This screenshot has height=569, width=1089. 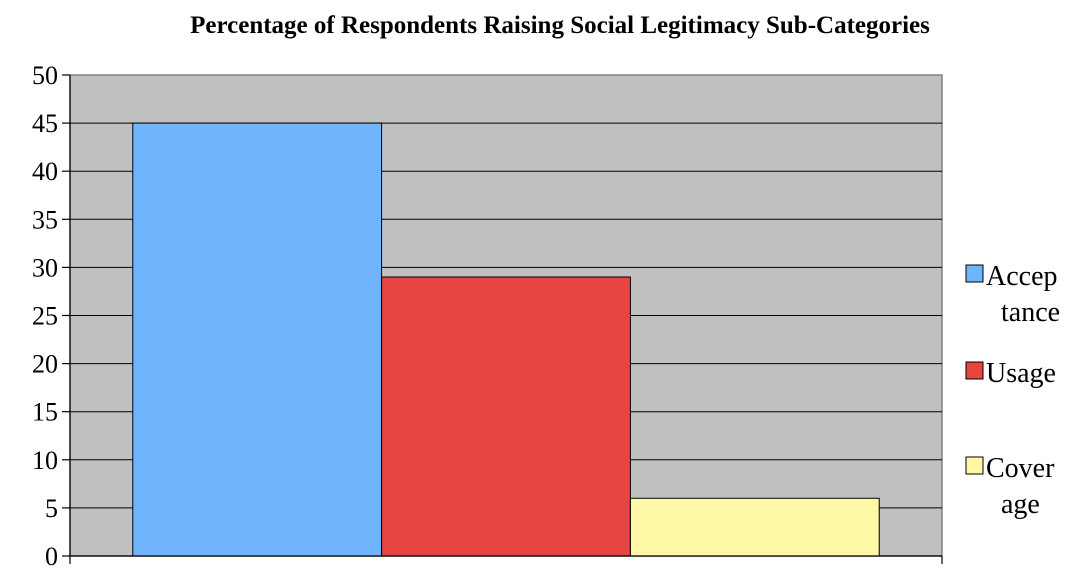 What do you see at coordinates (45, 171) in the screenshot?
I see `y-tick-label: 40` at bounding box center [45, 171].